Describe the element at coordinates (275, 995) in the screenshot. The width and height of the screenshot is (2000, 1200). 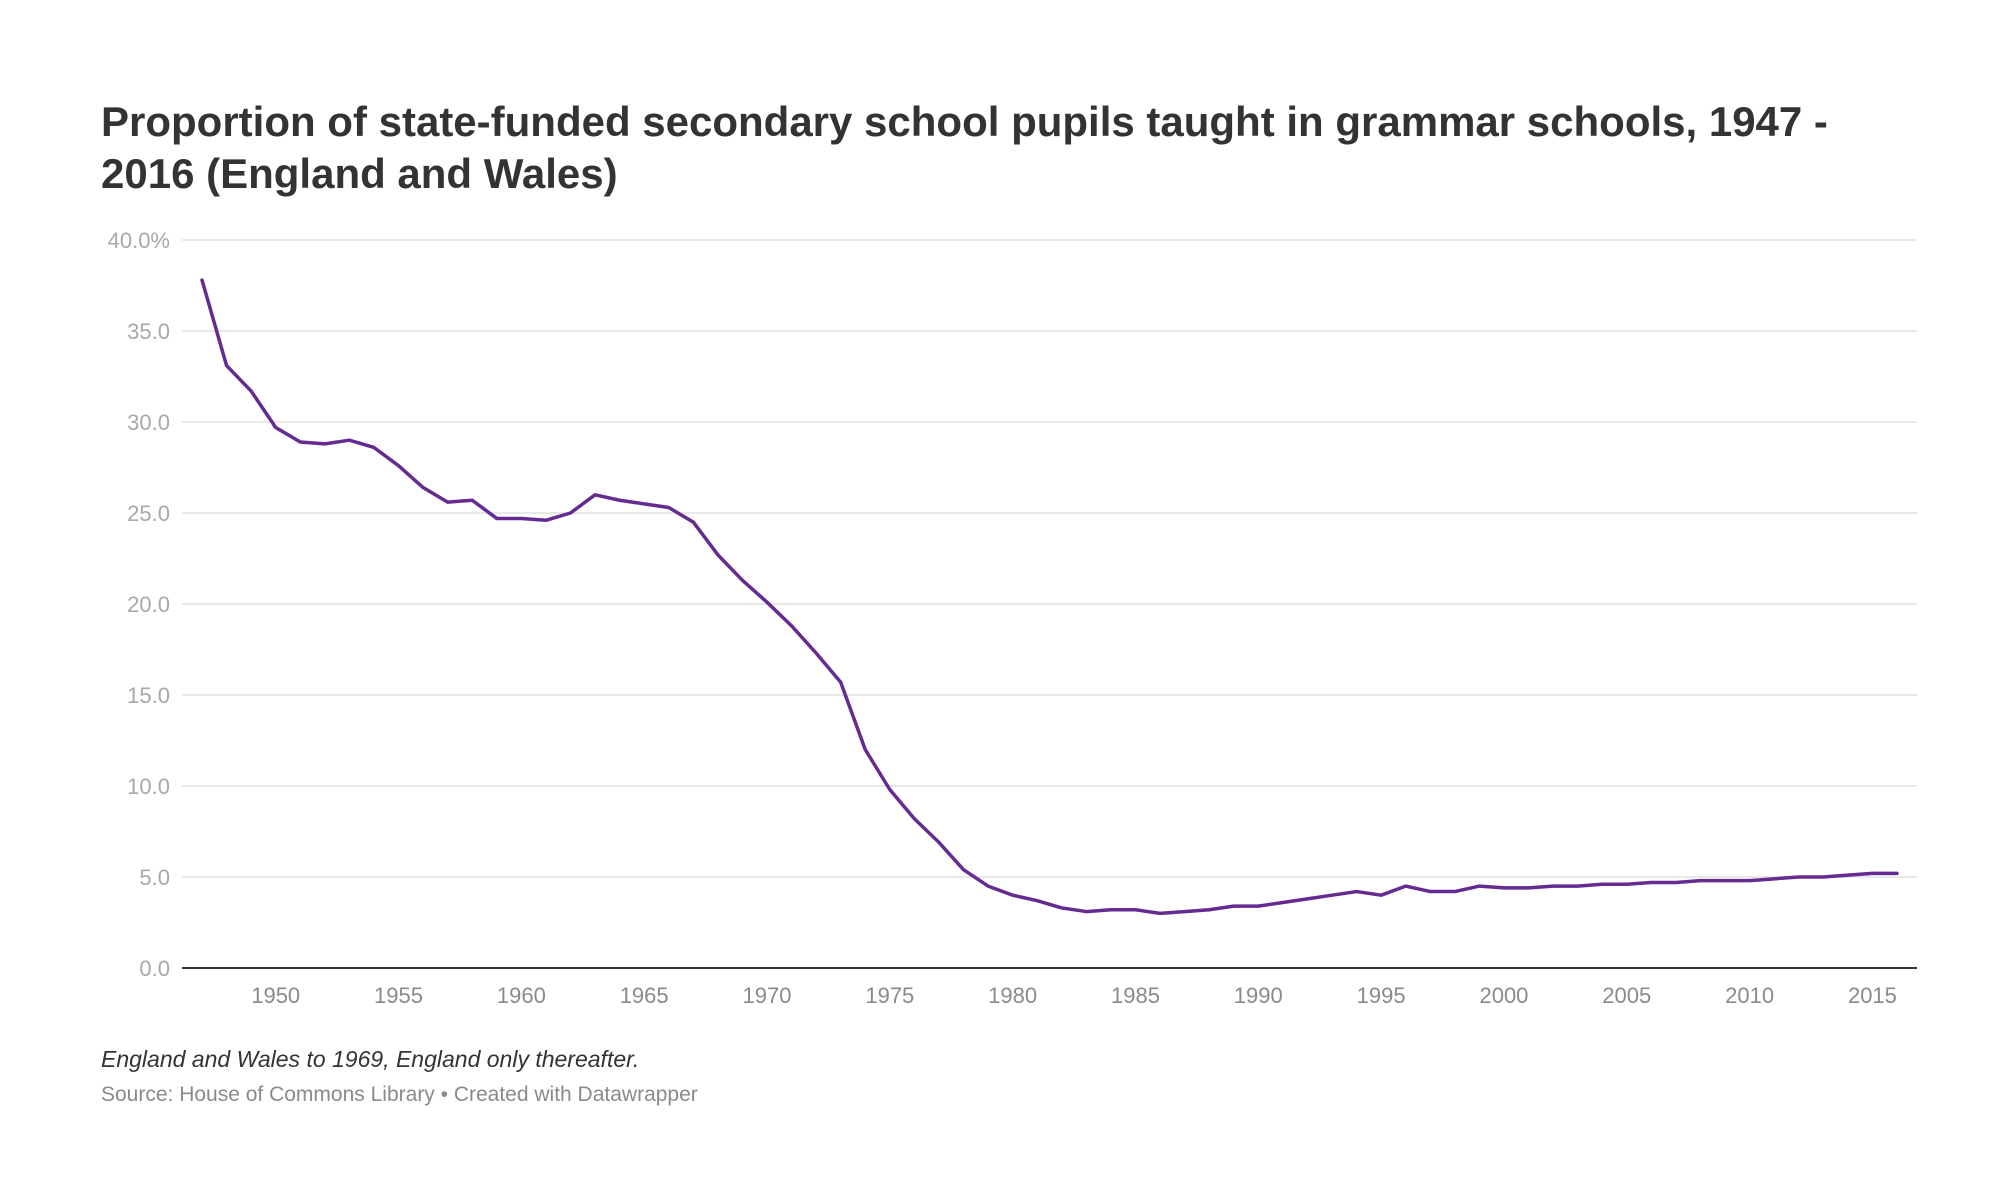
I see `x-tick-label: 1950` at that location.